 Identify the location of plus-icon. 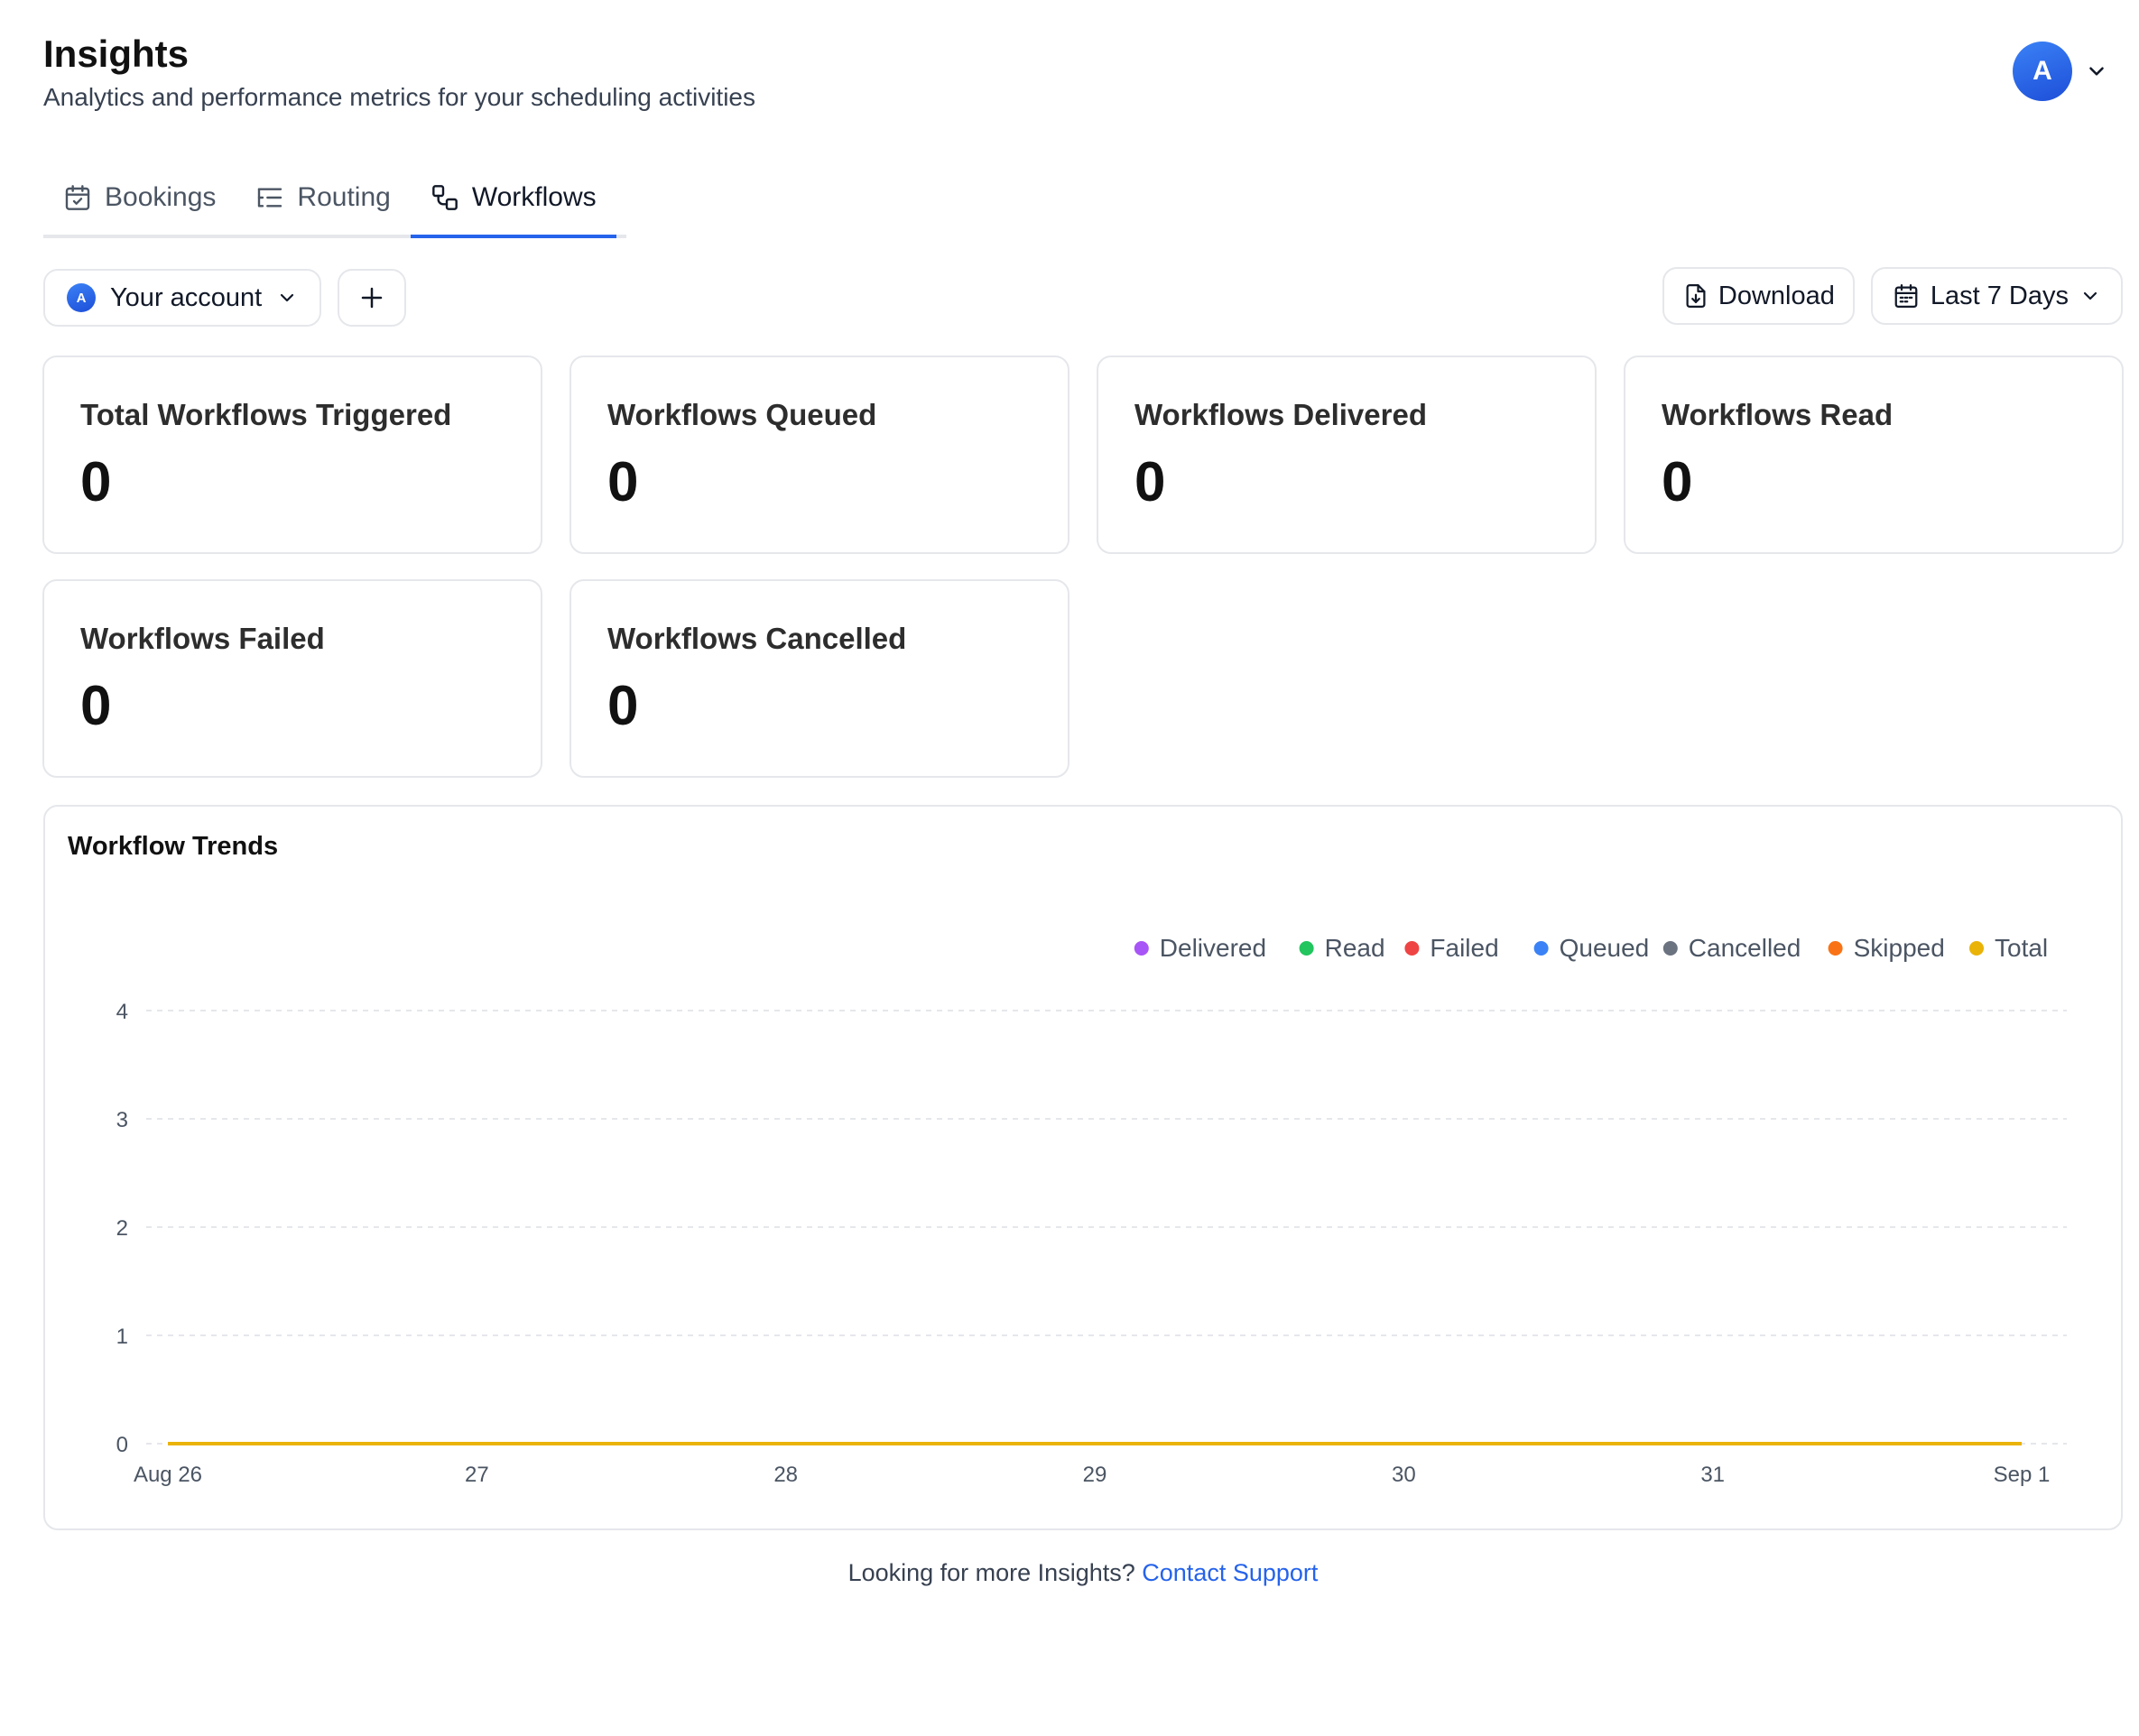
(372, 298).